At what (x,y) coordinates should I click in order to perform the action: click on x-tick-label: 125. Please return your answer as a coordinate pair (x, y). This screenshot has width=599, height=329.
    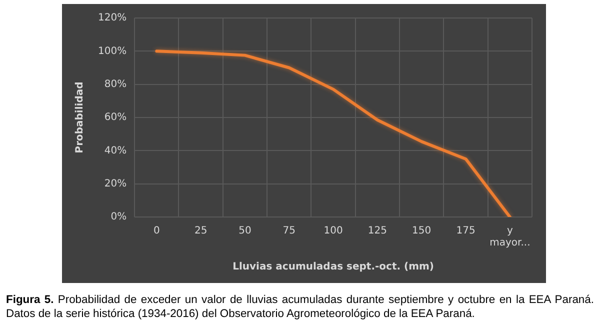
    Looking at the image, I should click on (377, 231).